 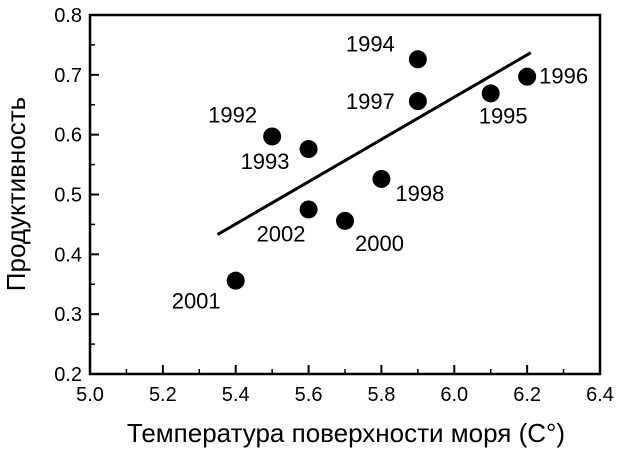 What do you see at coordinates (281, 233) in the screenshot?
I see `data-point-label: 2002` at bounding box center [281, 233].